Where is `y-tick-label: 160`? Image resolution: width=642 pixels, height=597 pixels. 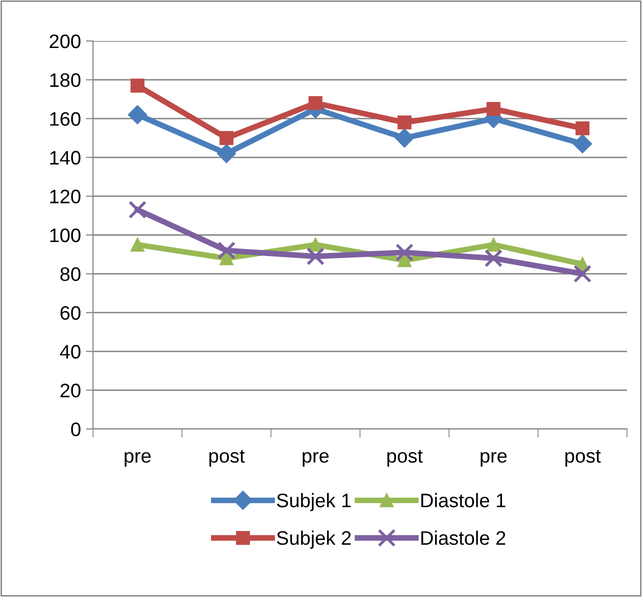
y-tick-label: 160 is located at coordinates (65, 119).